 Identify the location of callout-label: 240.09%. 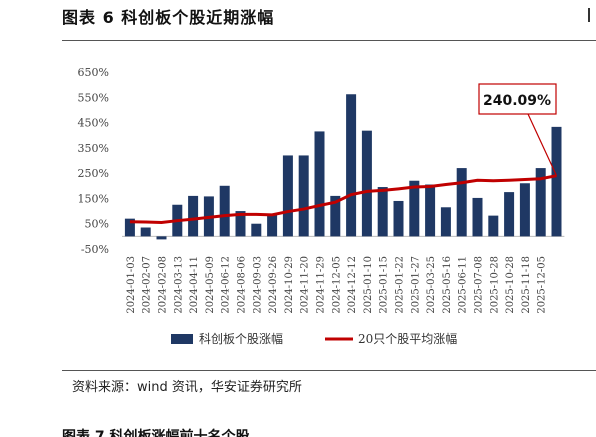
(517, 101).